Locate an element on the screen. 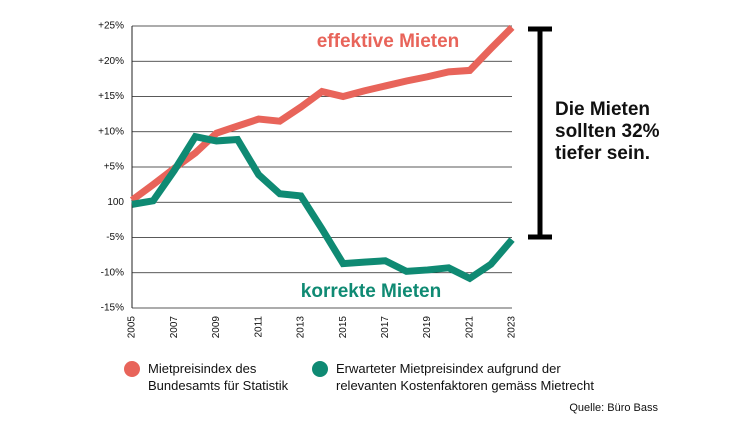 This screenshot has width=750, height=422. y-tick-label: +5% is located at coordinates (114, 167).